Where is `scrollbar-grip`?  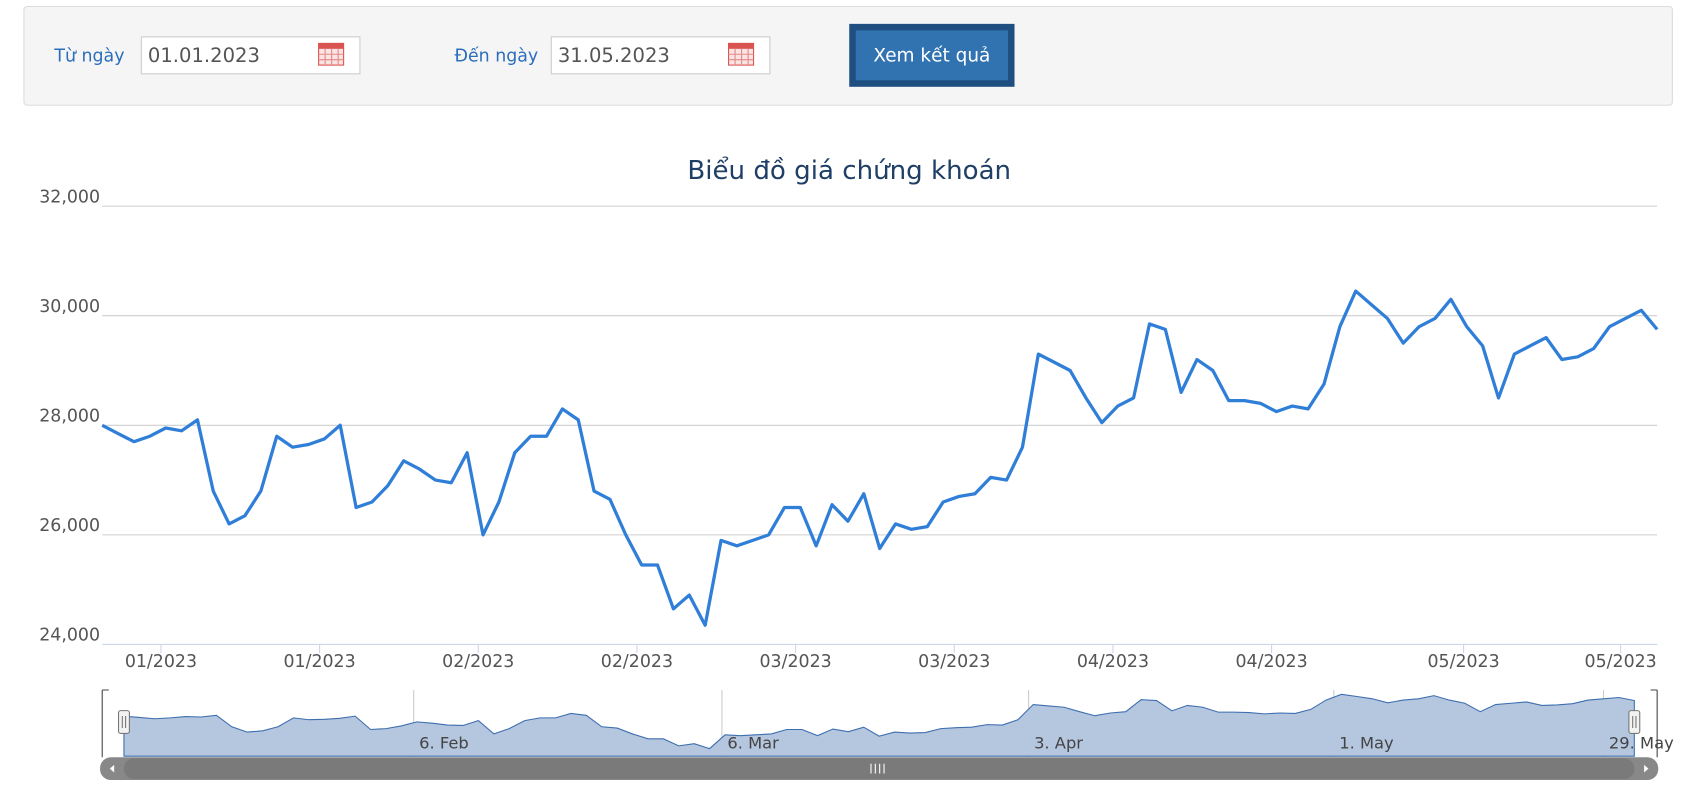 scrollbar-grip is located at coordinates (877, 768).